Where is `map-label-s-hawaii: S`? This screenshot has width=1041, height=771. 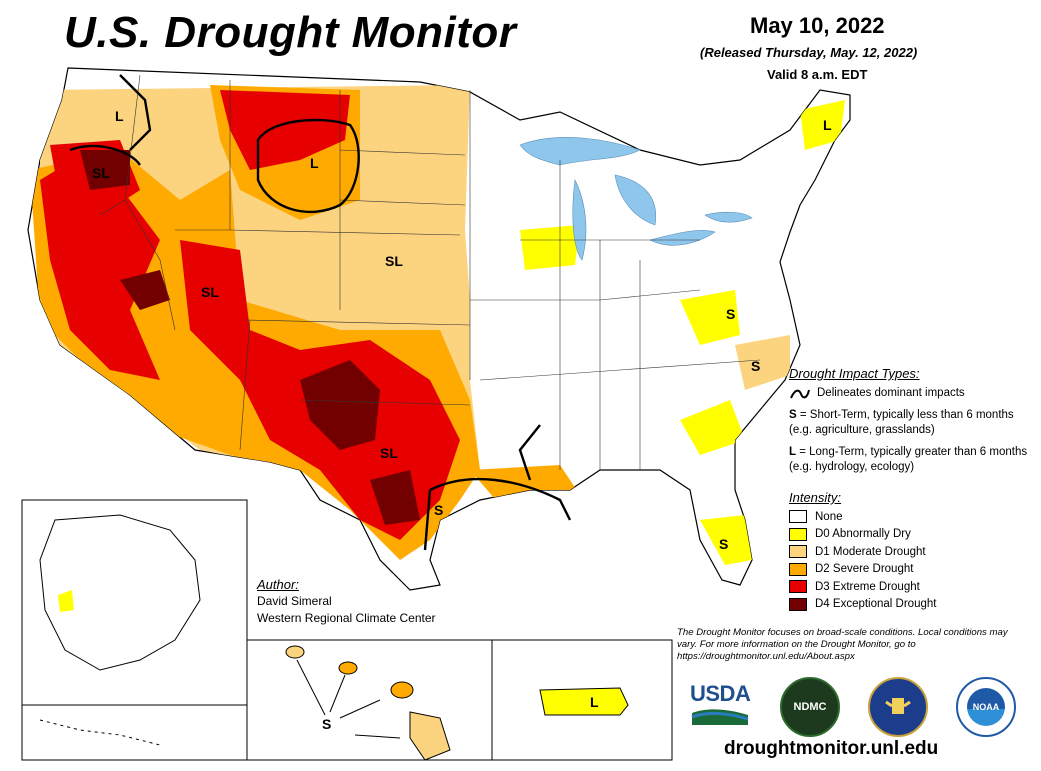
map-label-s-hawaii: S is located at coordinates (327, 724).